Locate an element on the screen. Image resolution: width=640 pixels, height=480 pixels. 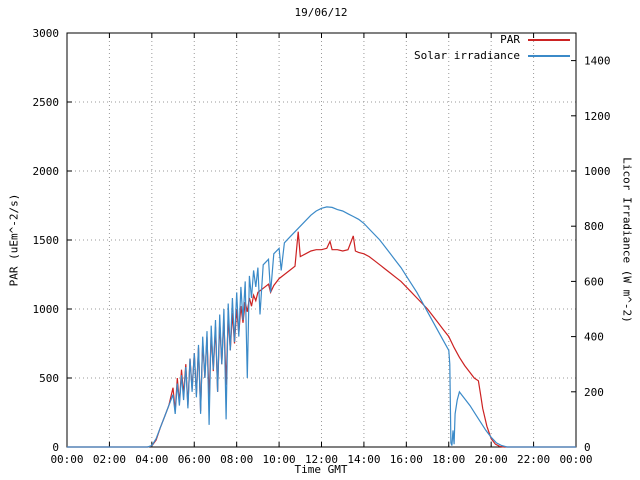
y-right-tick-label: 1200 is located at coordinates (597, 116).